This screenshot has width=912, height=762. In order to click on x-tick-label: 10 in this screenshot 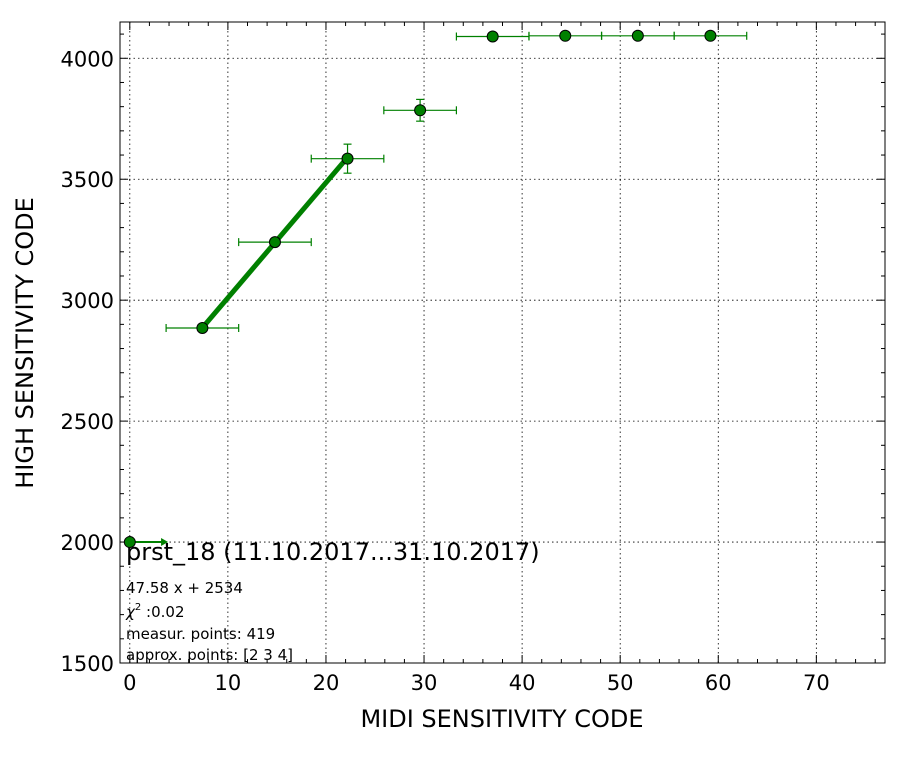, I will do `click(228, 683)`.